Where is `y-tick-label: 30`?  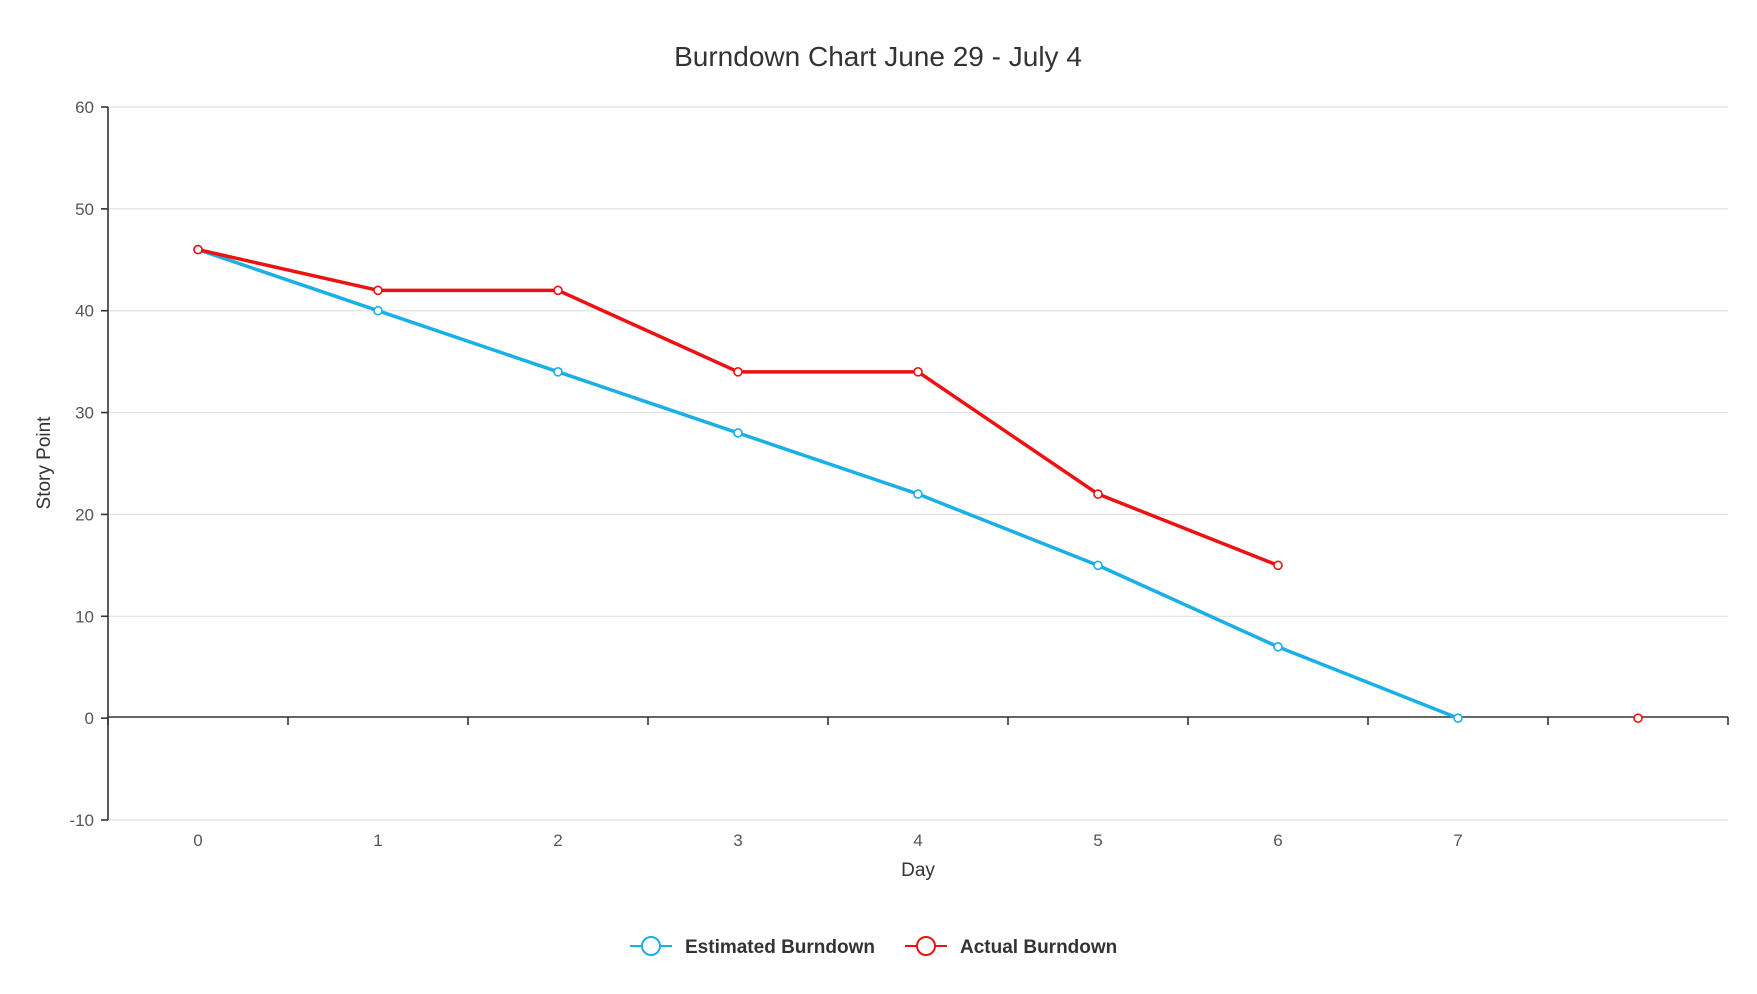
y-tick-label: 30 is located at coordinates (84, 413).